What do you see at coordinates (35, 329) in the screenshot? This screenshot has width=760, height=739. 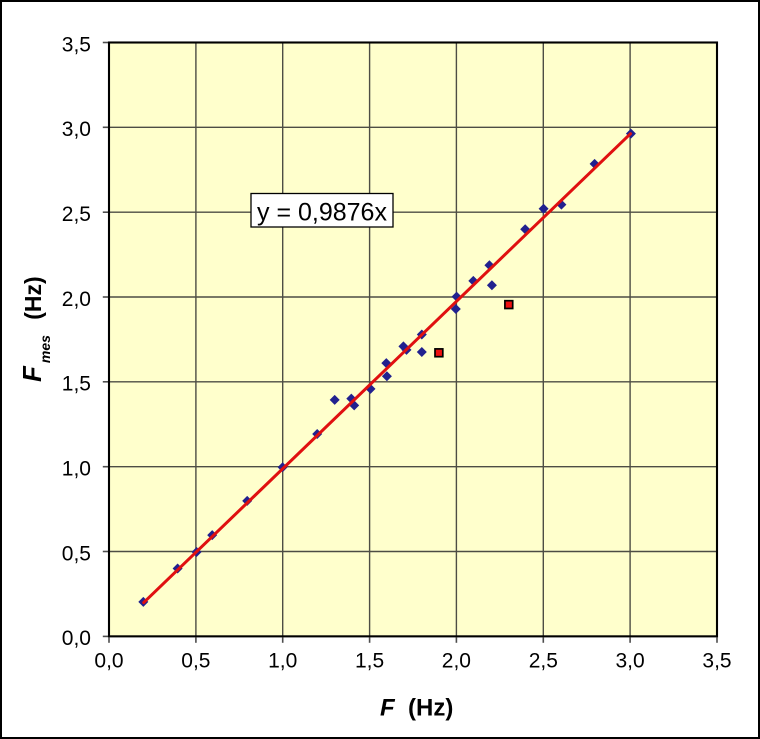 I see `svg-text: Fmes (Hz)` at bounding box center [35, 329].